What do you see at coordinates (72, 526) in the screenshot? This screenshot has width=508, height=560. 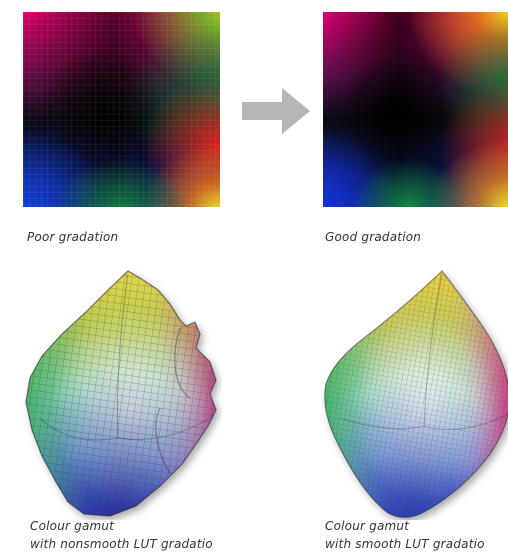 I see `nonsmooth-gamut-caption-line1: Colour gamut` at bounding box center [72, 526].